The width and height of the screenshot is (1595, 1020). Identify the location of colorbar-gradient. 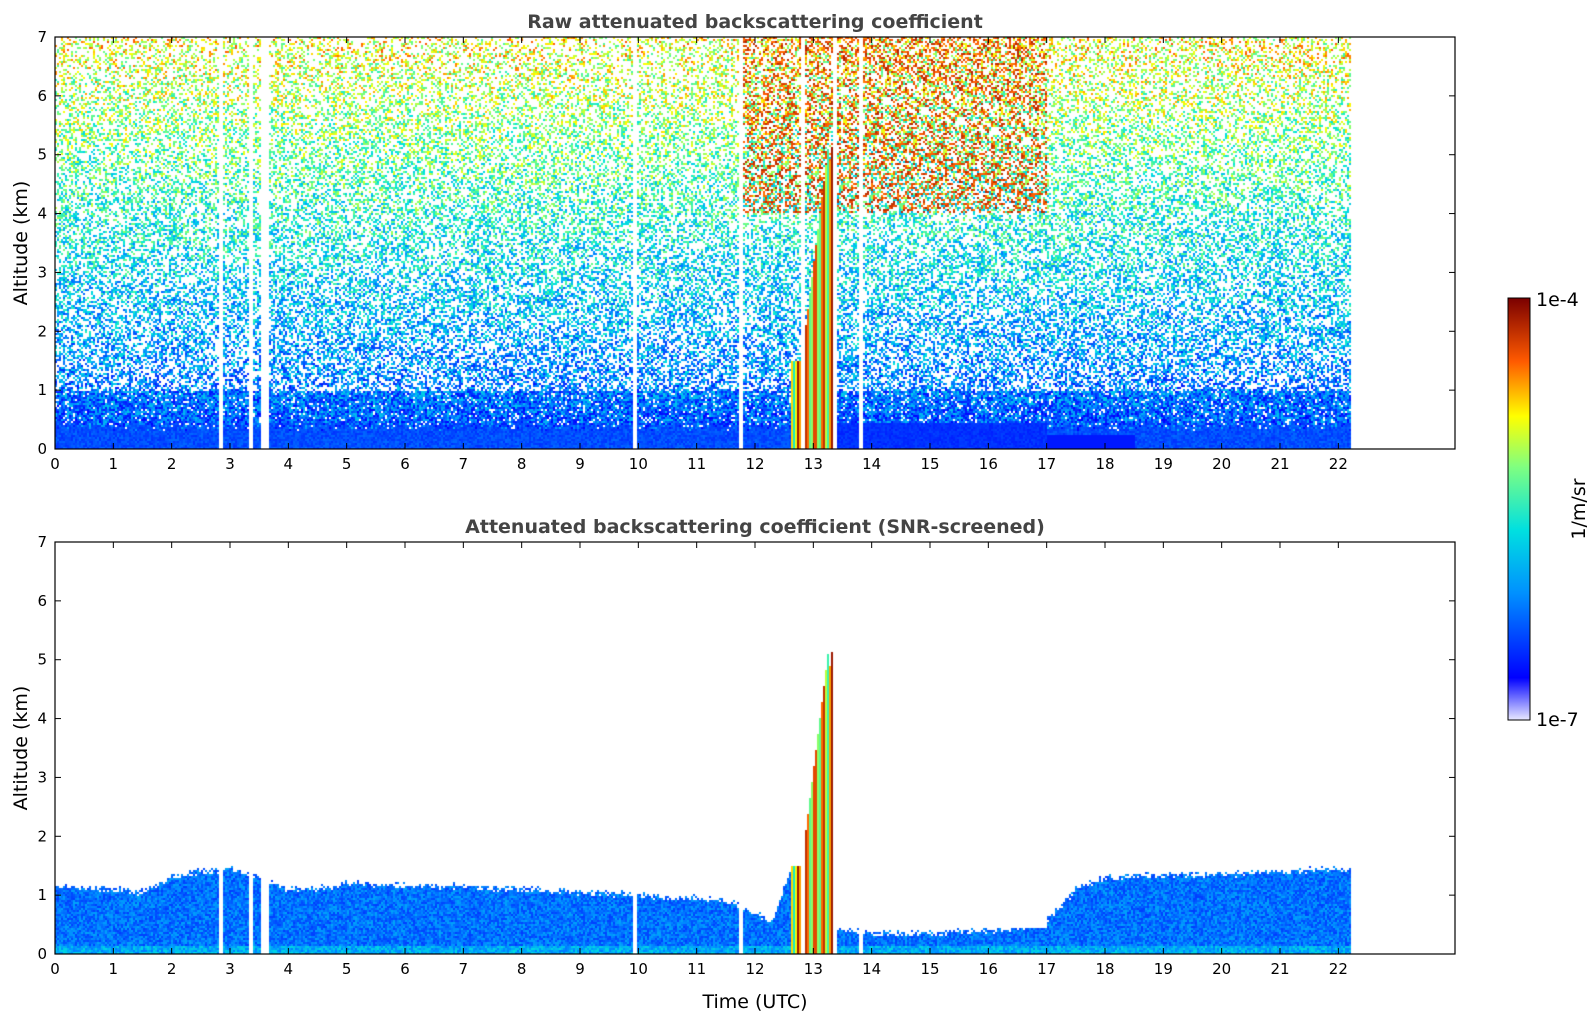
(1519, 509).